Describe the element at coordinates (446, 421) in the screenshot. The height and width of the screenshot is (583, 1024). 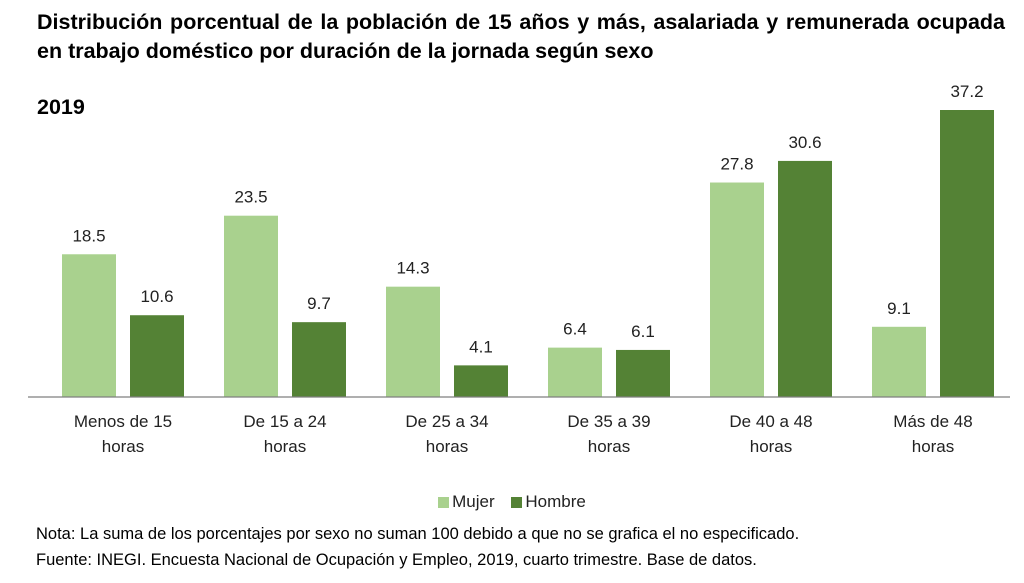
I see `x-tick-label: De 25 a 34` at that location.